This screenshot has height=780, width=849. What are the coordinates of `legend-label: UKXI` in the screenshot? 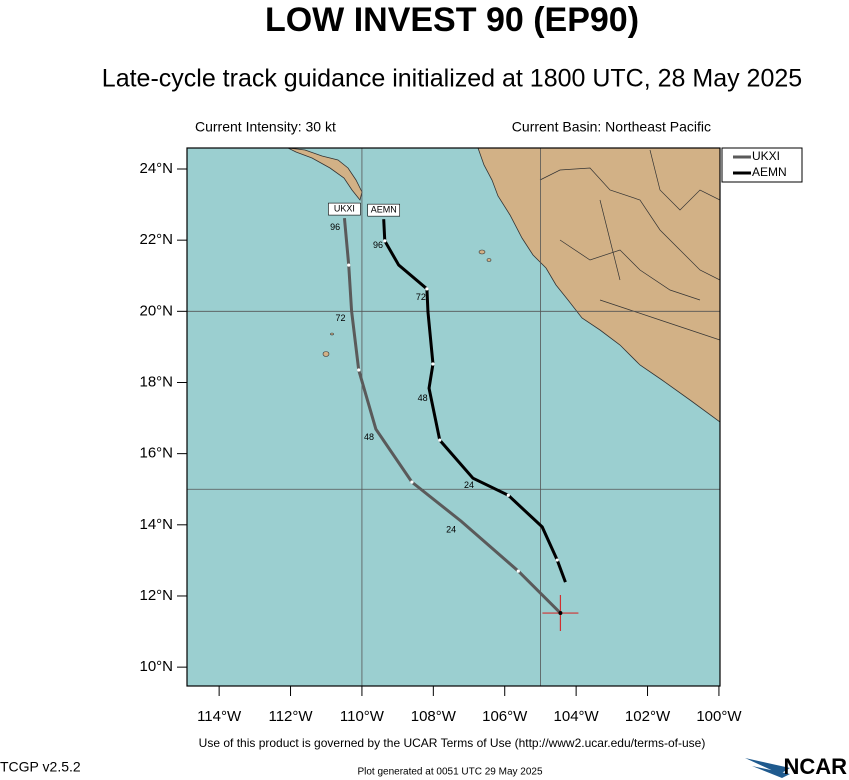 It's located at (766, 156).